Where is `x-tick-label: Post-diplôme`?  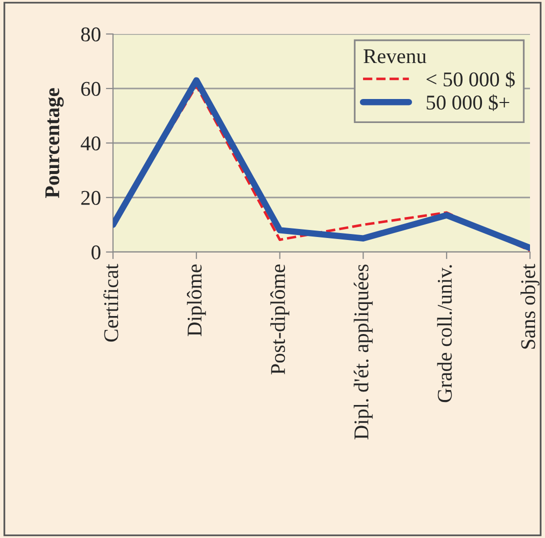
x-tick-label: Post-diplôme is located at coordinates (280, 319).